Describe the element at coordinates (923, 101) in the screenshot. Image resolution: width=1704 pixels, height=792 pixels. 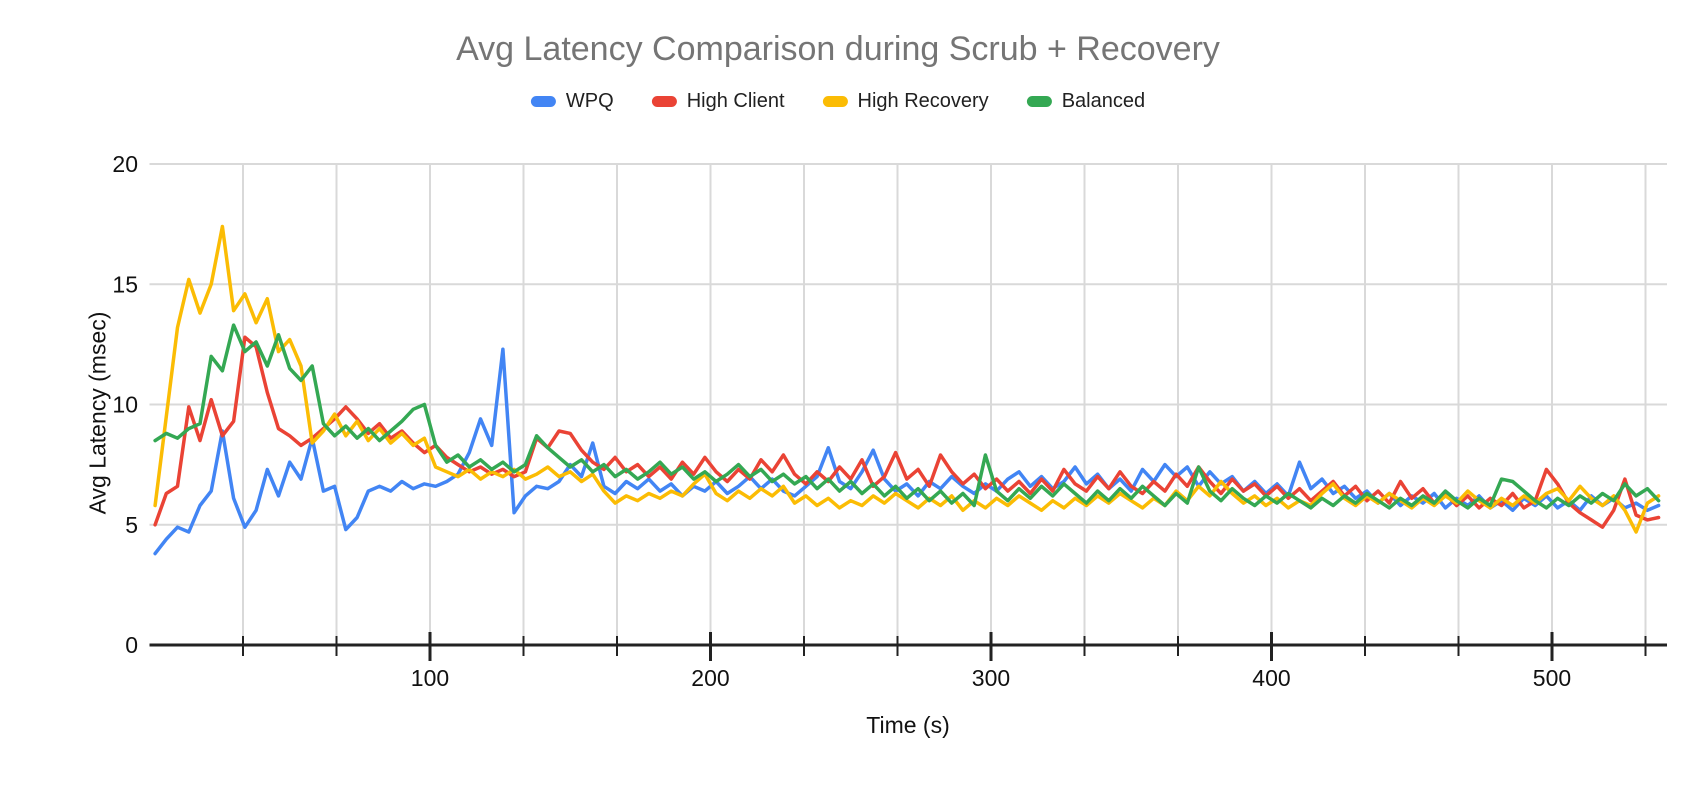
I see `legend-label: High Recovery` at that location.